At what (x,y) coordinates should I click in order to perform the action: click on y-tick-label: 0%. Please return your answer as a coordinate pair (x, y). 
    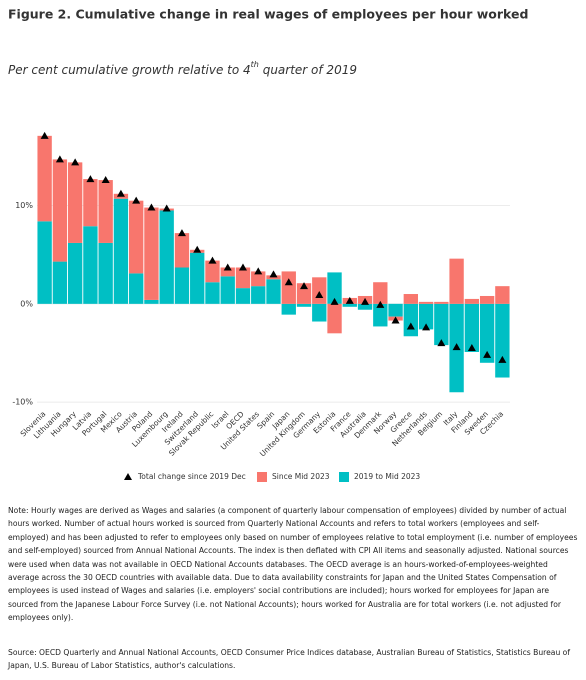
    Looking at the image, I should click on (26, 303).